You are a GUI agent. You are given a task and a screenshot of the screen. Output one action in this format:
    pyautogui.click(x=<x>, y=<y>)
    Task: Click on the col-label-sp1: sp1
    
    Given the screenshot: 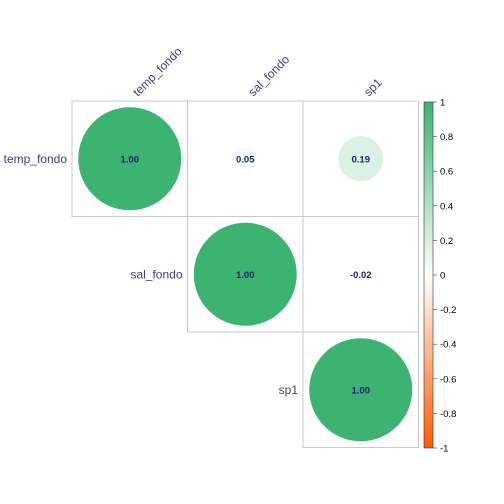 What is the action you would take?
    pyautogui.click(x=373, y=87)
    